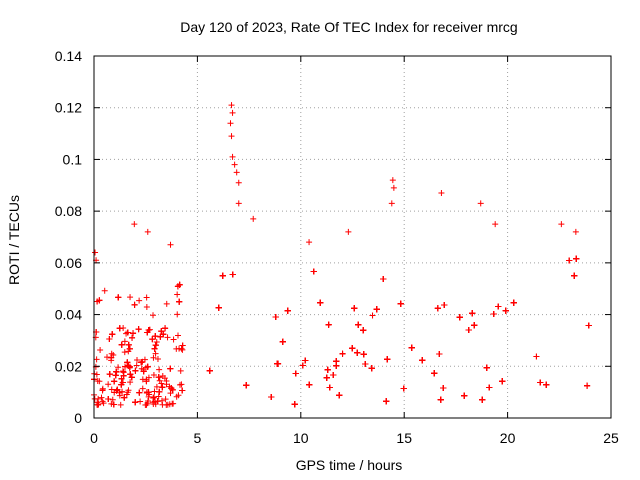 The width and height of the screenshot is (640, 480). I want to click on y-tick-label: 0, so click(78, 418).